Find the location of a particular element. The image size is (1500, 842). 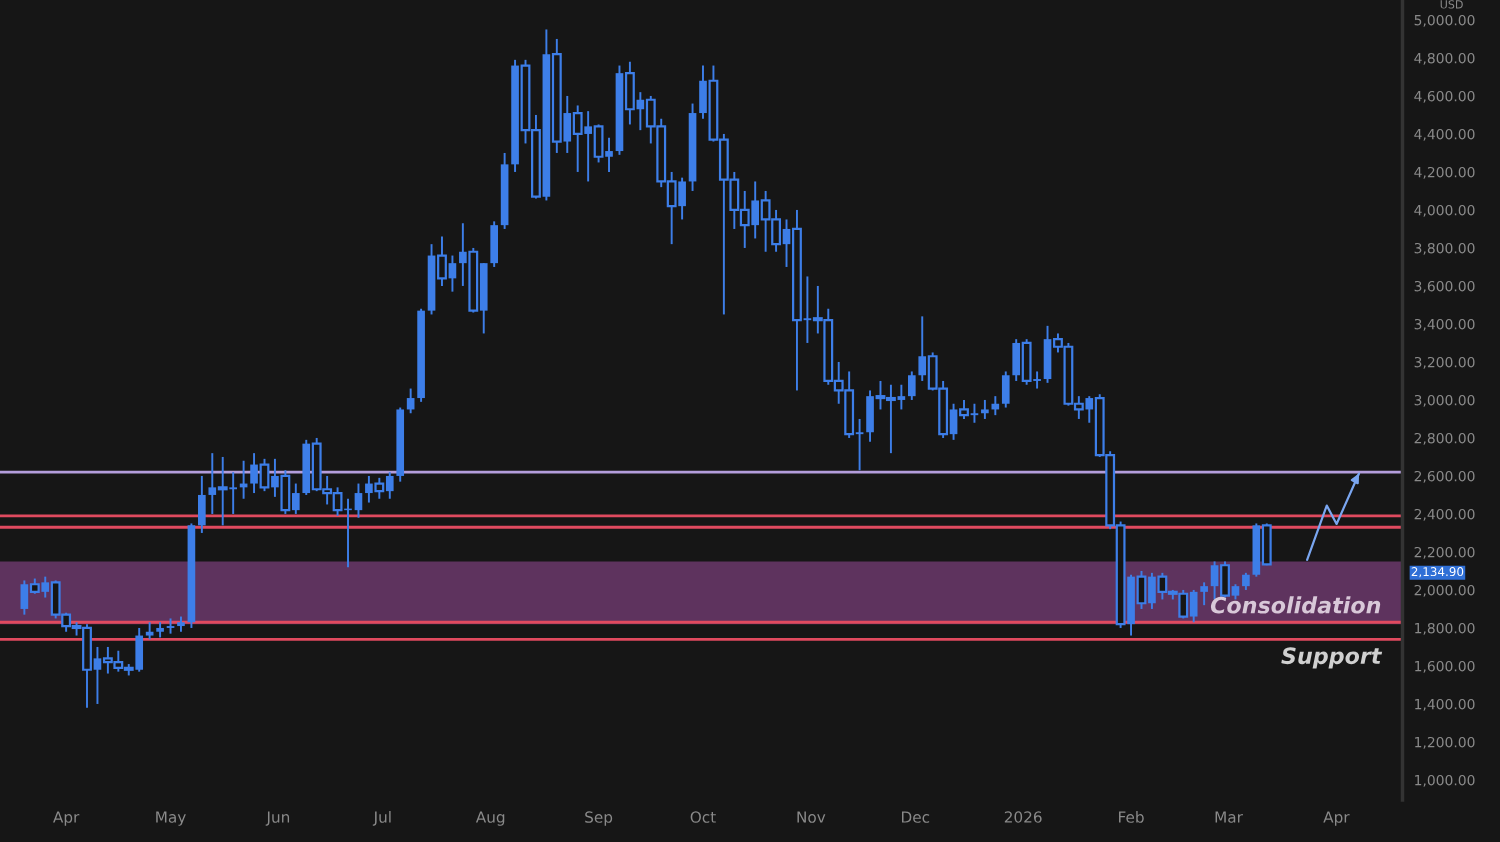

band-label: Consolidation is located at coordinates (1295, 605).